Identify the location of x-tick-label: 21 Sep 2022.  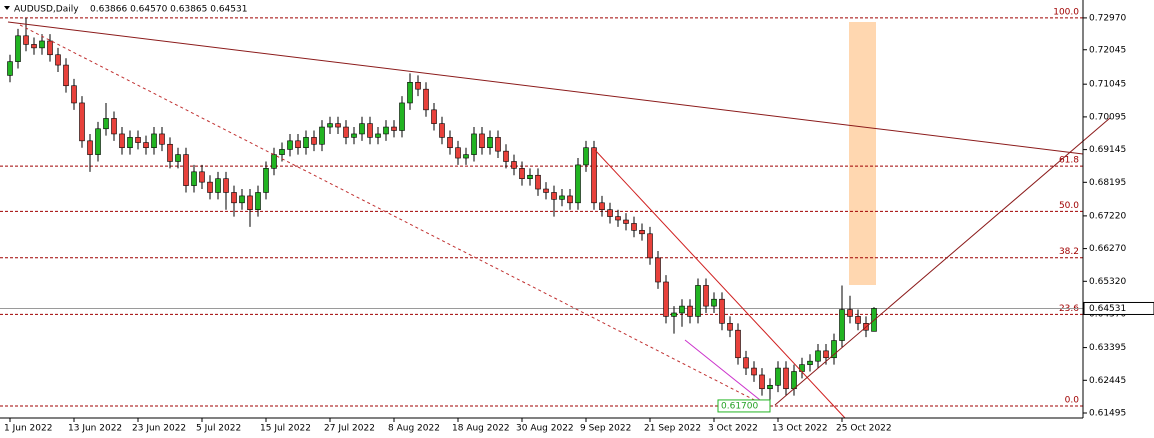
(672, 429).